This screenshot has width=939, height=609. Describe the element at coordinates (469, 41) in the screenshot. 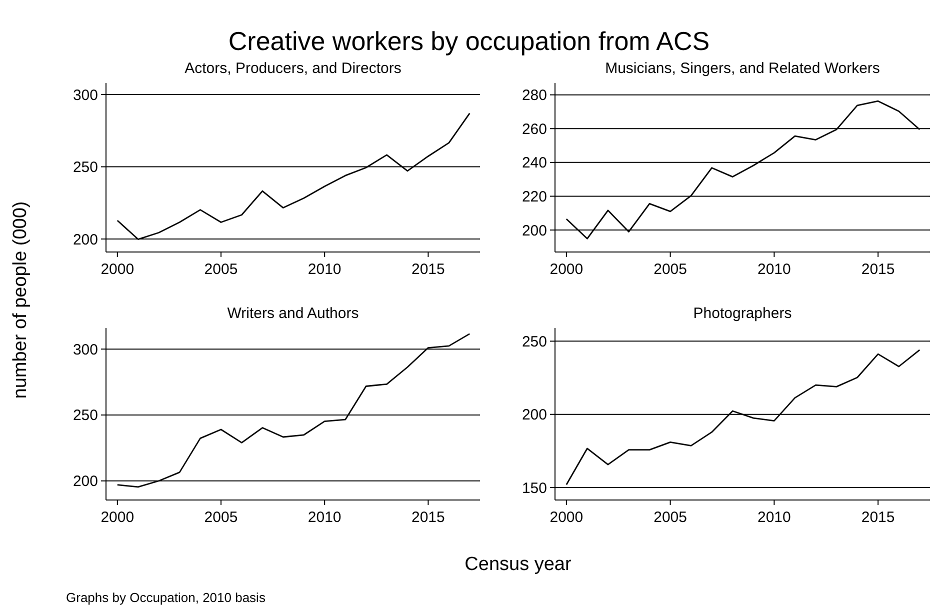

I see `text: Creative workers by occupation from ACS` at that location.